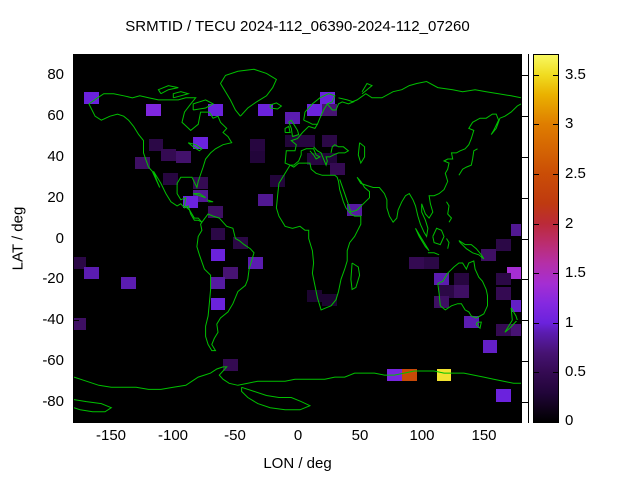 This screenshot has width=640, height=480. I want to click on x-tick-label: 50, so click(360, 435).